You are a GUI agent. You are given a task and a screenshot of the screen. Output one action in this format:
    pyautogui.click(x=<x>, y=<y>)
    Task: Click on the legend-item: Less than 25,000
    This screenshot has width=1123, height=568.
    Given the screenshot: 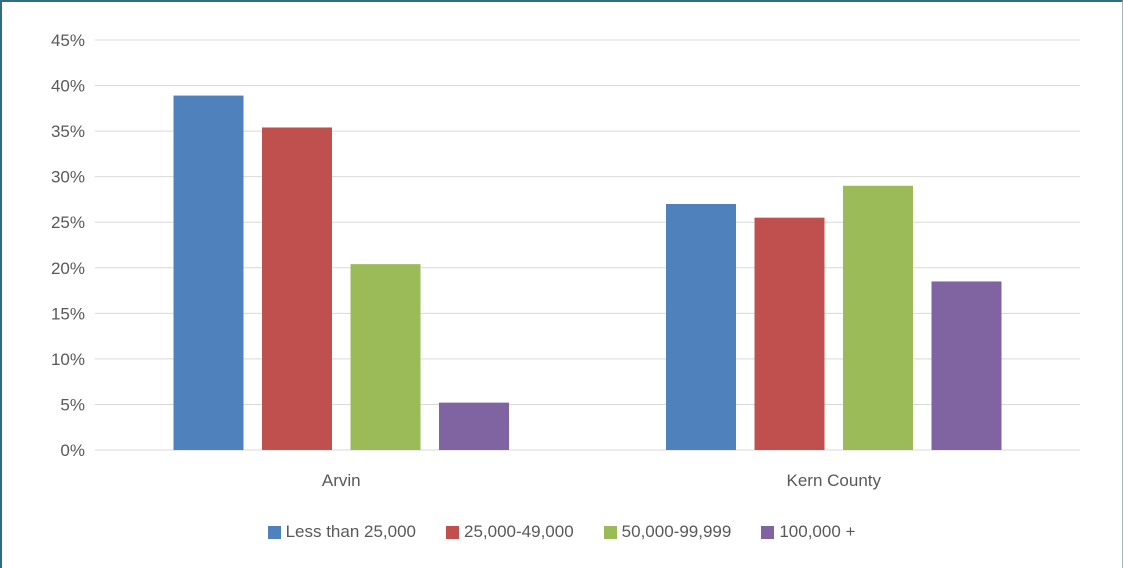 What is the action you would take?
    pyautogui.click(x=342, y=532)
    